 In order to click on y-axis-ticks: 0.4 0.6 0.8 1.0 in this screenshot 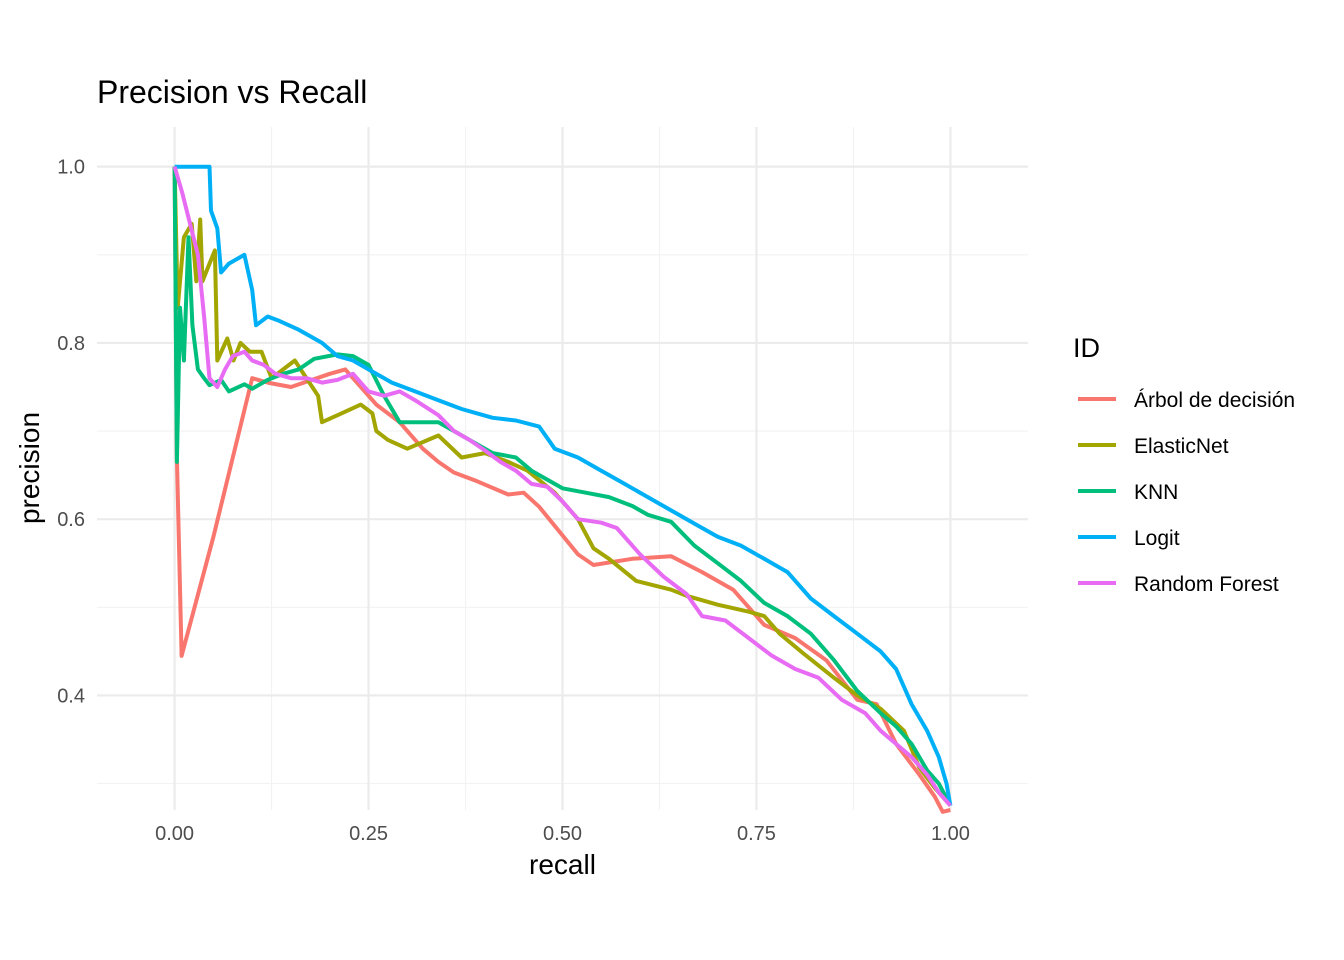, I will do `click(71, 432)`.